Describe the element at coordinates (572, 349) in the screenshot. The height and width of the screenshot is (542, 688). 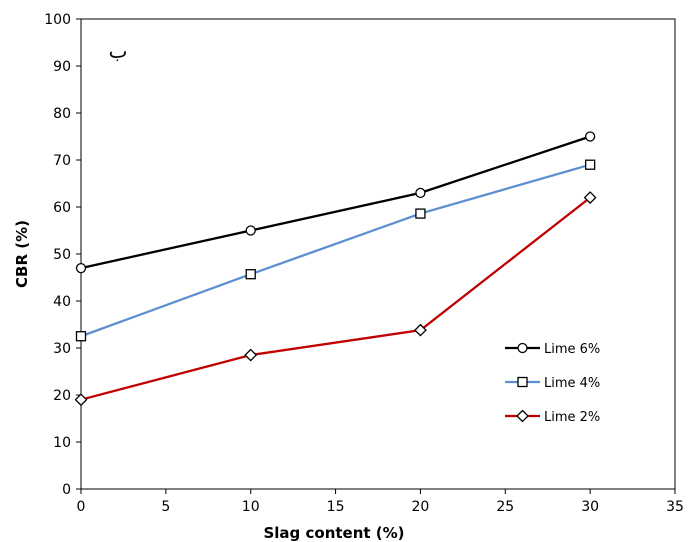
I see `legend-label: Lime 6%` at that location.